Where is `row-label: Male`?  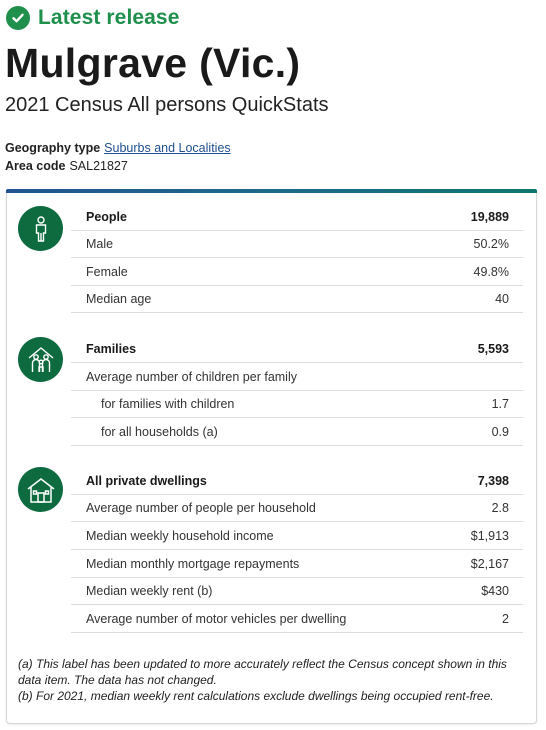 row-label: Male is located at coordinates (100, 244).